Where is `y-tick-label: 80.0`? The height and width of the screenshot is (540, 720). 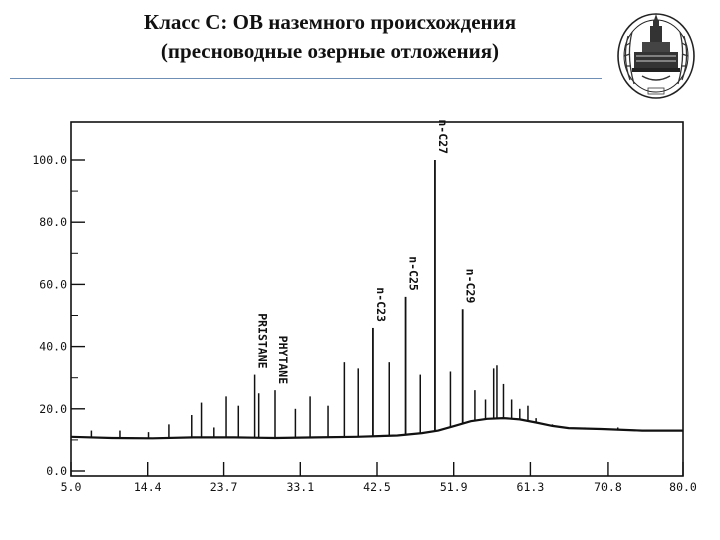
y-tick-label: 80.0 is located at coordinates (53, 222).